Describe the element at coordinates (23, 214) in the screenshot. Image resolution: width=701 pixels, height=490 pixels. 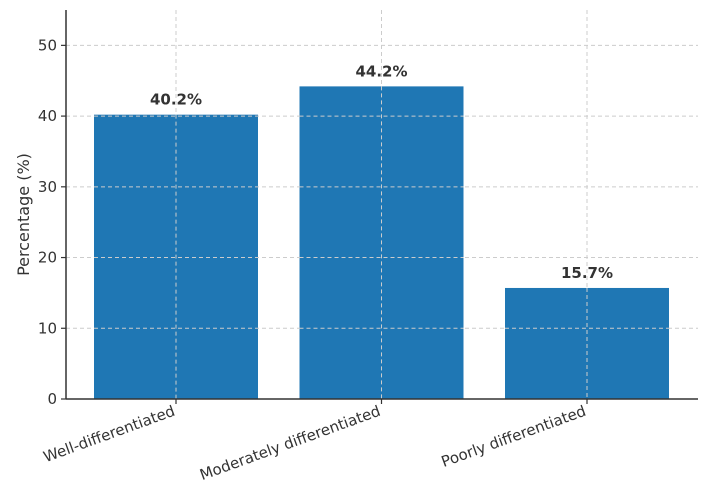
I see `y-axis-title: Percentage (%)` at that location.